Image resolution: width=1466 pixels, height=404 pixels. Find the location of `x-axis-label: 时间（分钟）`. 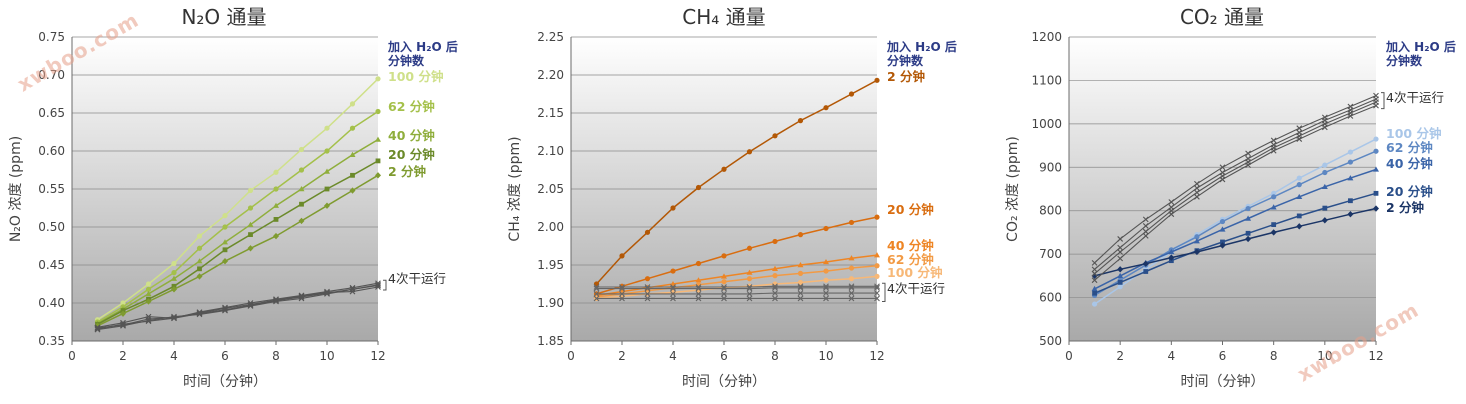

x-axis-label: 时间（分钟） is located at coordinates (225, 381).